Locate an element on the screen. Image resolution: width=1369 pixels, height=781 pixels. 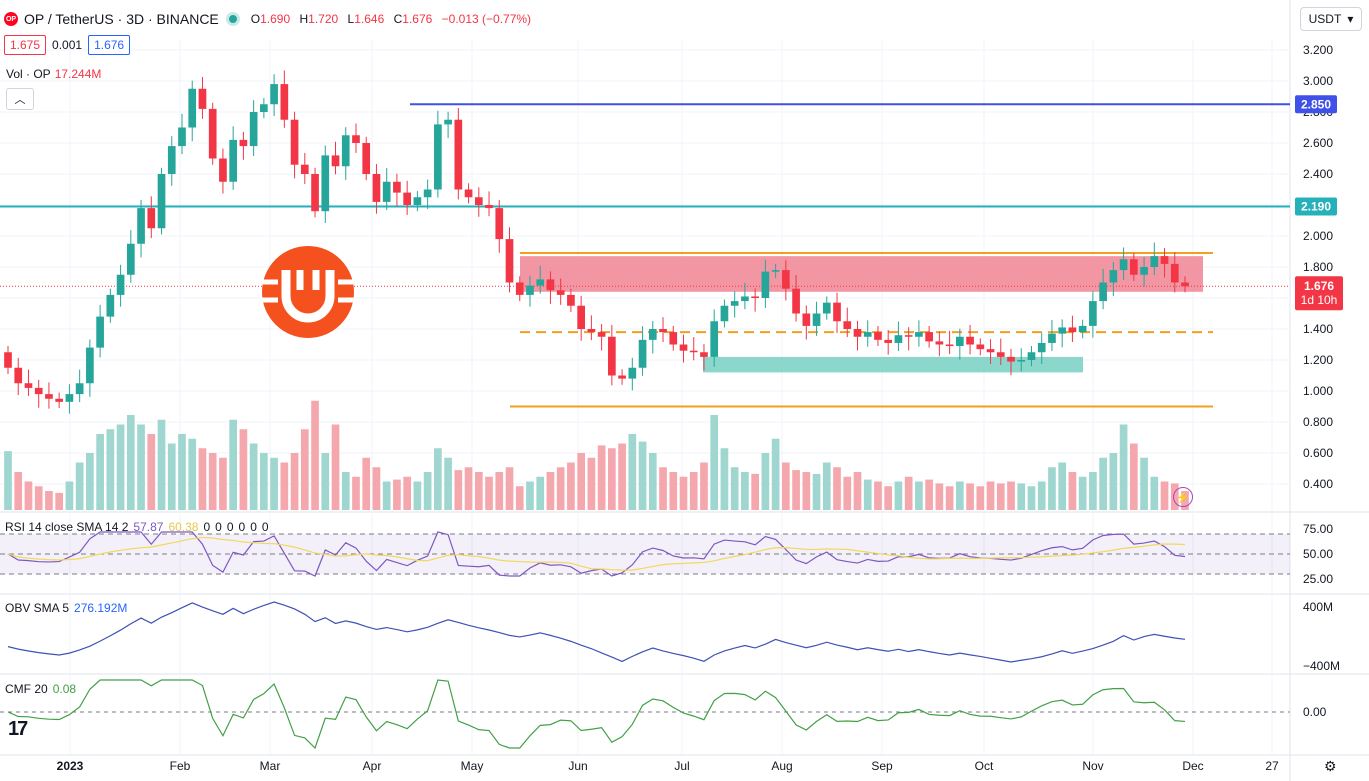
cmf-tick-label: 0.00 is located at coordinates (1315, 712).